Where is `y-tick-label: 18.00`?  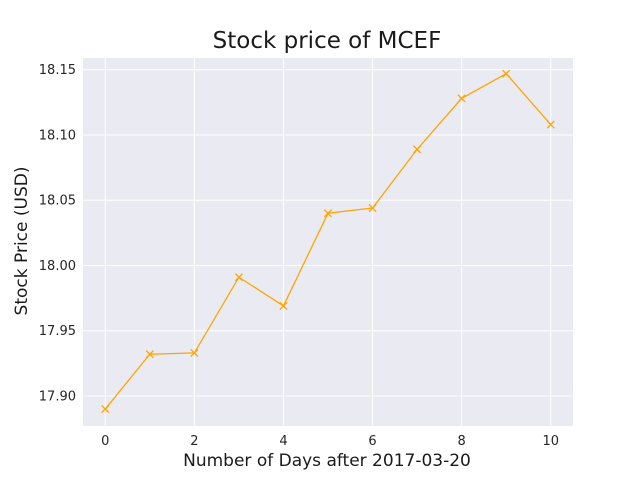
y-tick-label: 18.00 is located at coordinates (57, 266).